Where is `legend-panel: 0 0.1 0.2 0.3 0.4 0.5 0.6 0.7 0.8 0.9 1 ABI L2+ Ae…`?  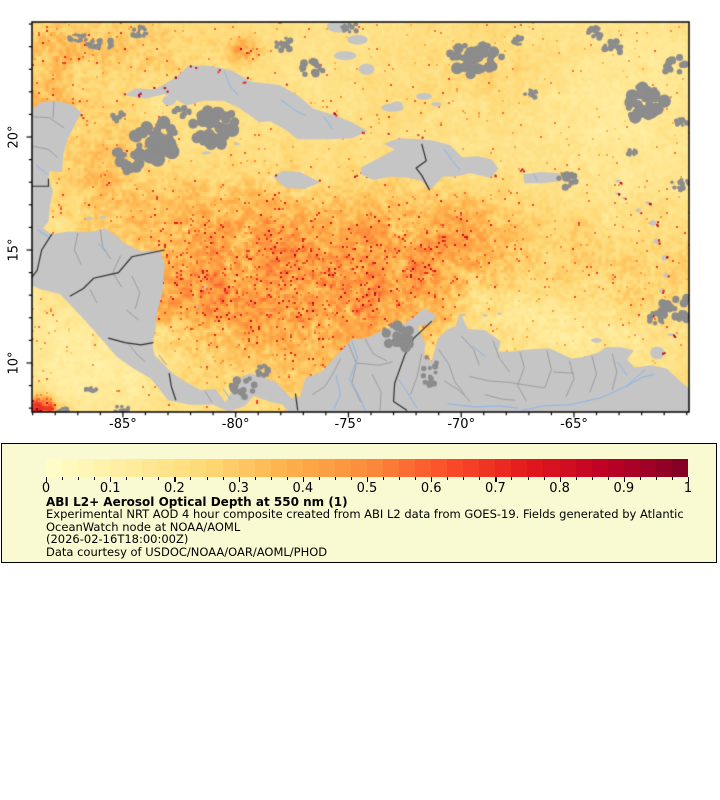 legend-panel: 0 0.1 0.2 0.3 0.4 0.5 0.6 0.7 0.8 0.9 1 ABI L2+ Ae… is located at coordinates (359, 503).